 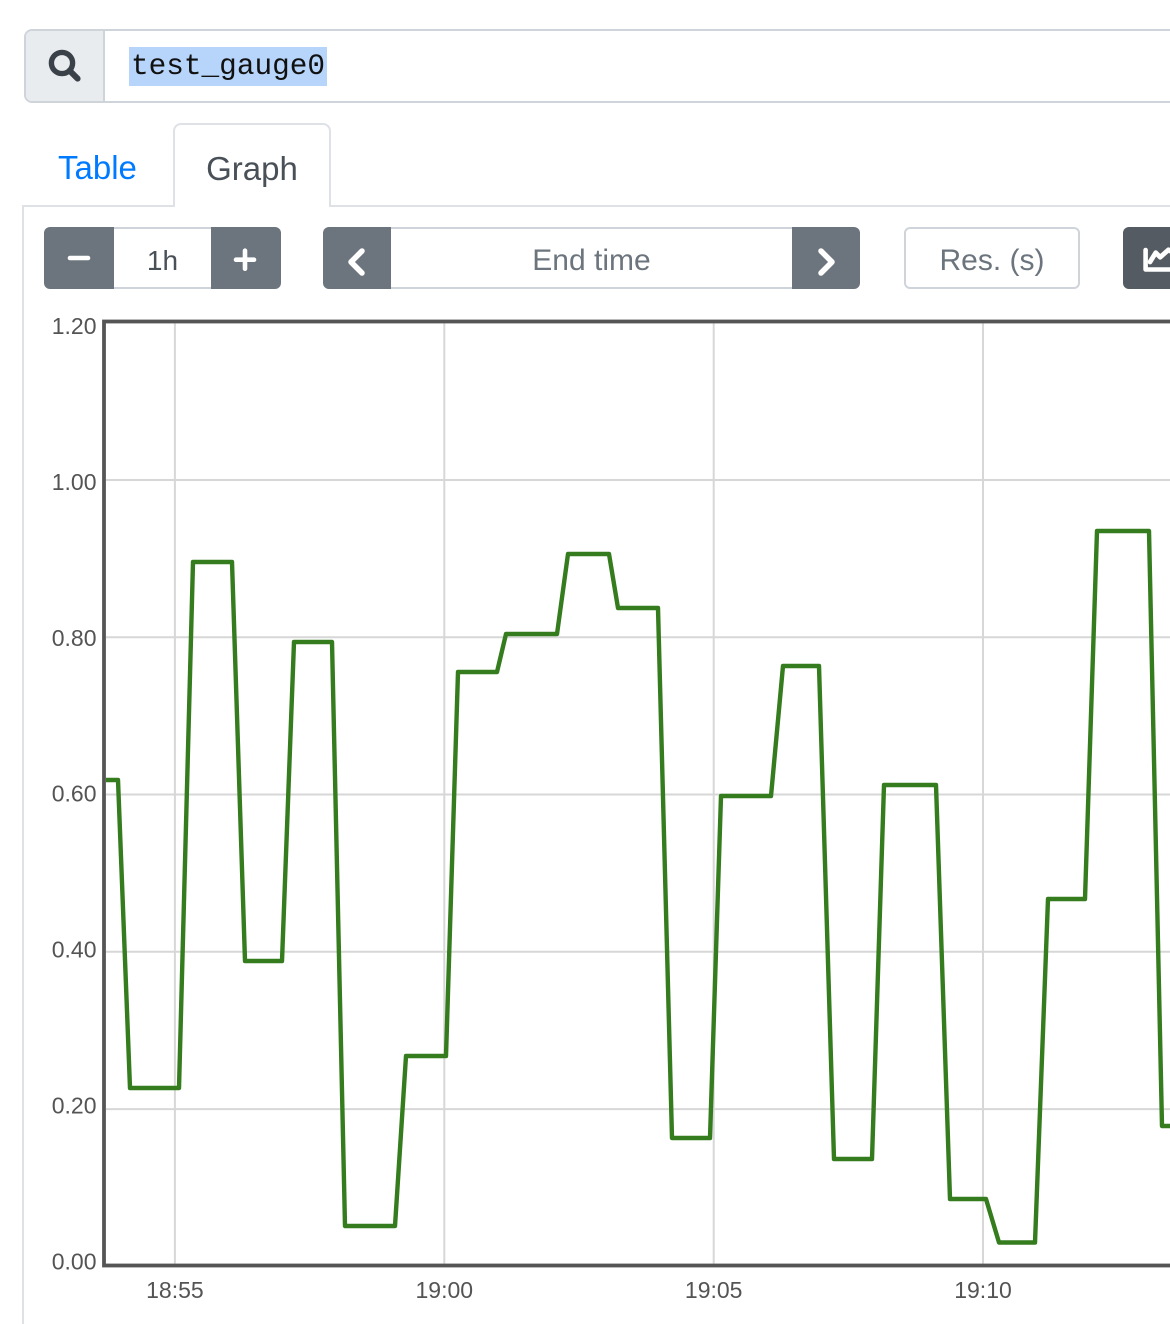 What do you see at coordinates (74, 794) in the screenshot?
I see `svg-text: 0.60` at bounding box center [74, 794].